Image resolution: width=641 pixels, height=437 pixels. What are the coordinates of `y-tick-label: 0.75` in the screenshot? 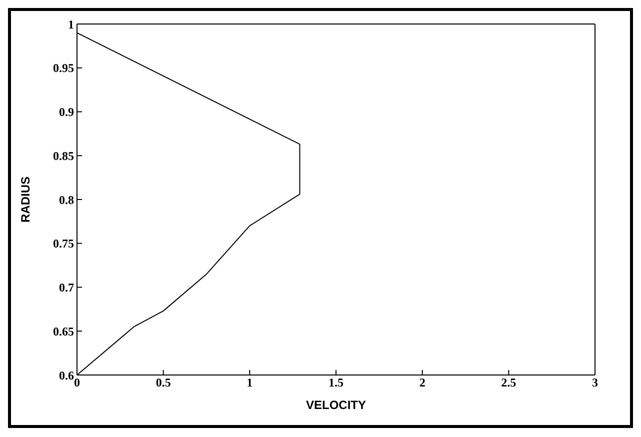 It's located at (63, 243).